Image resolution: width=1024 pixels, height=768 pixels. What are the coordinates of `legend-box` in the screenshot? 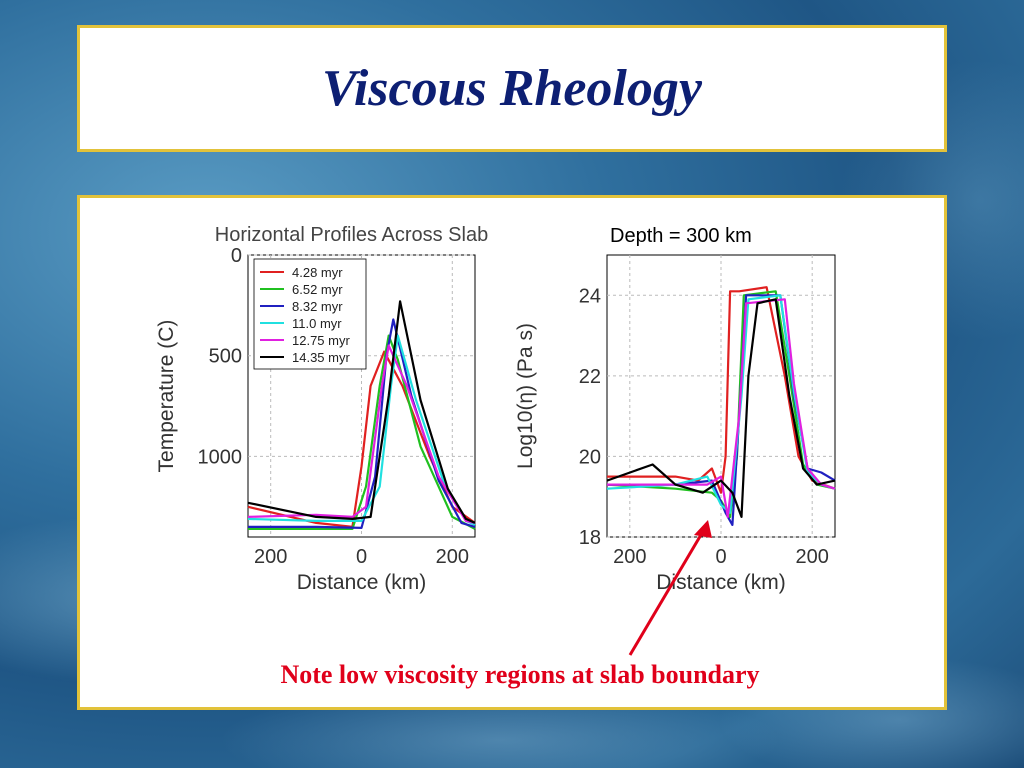 It's located at (310, 314).